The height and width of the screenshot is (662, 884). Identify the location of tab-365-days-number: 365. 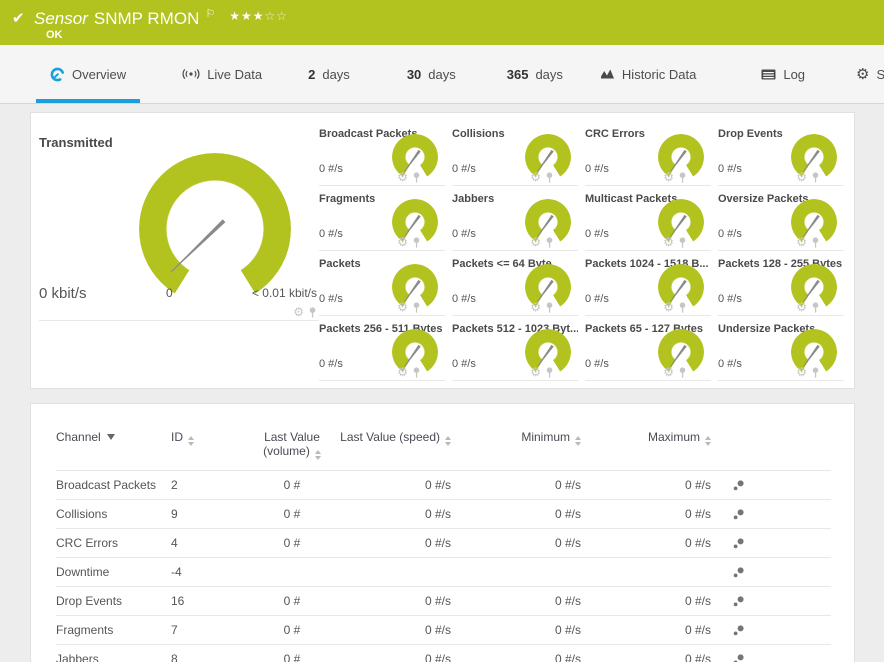
(517, 74).